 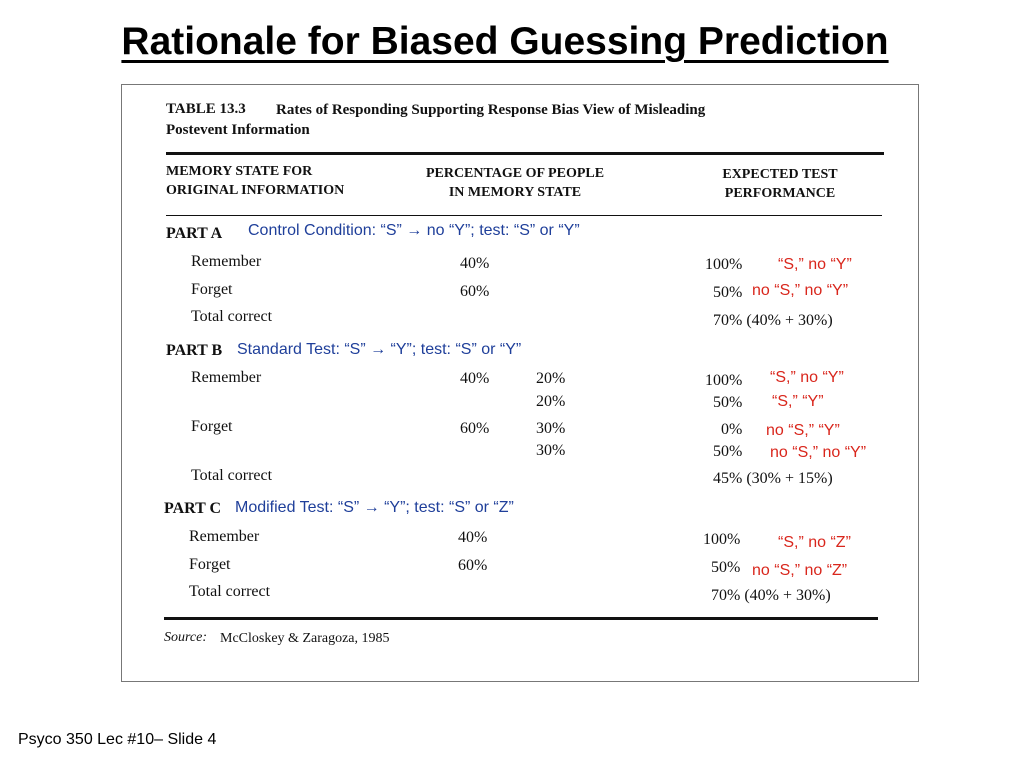 What do you see at coordinates (194, 233) in the screenshot?
I see `part-a-label: PART A` at bounding box center [194, 233].